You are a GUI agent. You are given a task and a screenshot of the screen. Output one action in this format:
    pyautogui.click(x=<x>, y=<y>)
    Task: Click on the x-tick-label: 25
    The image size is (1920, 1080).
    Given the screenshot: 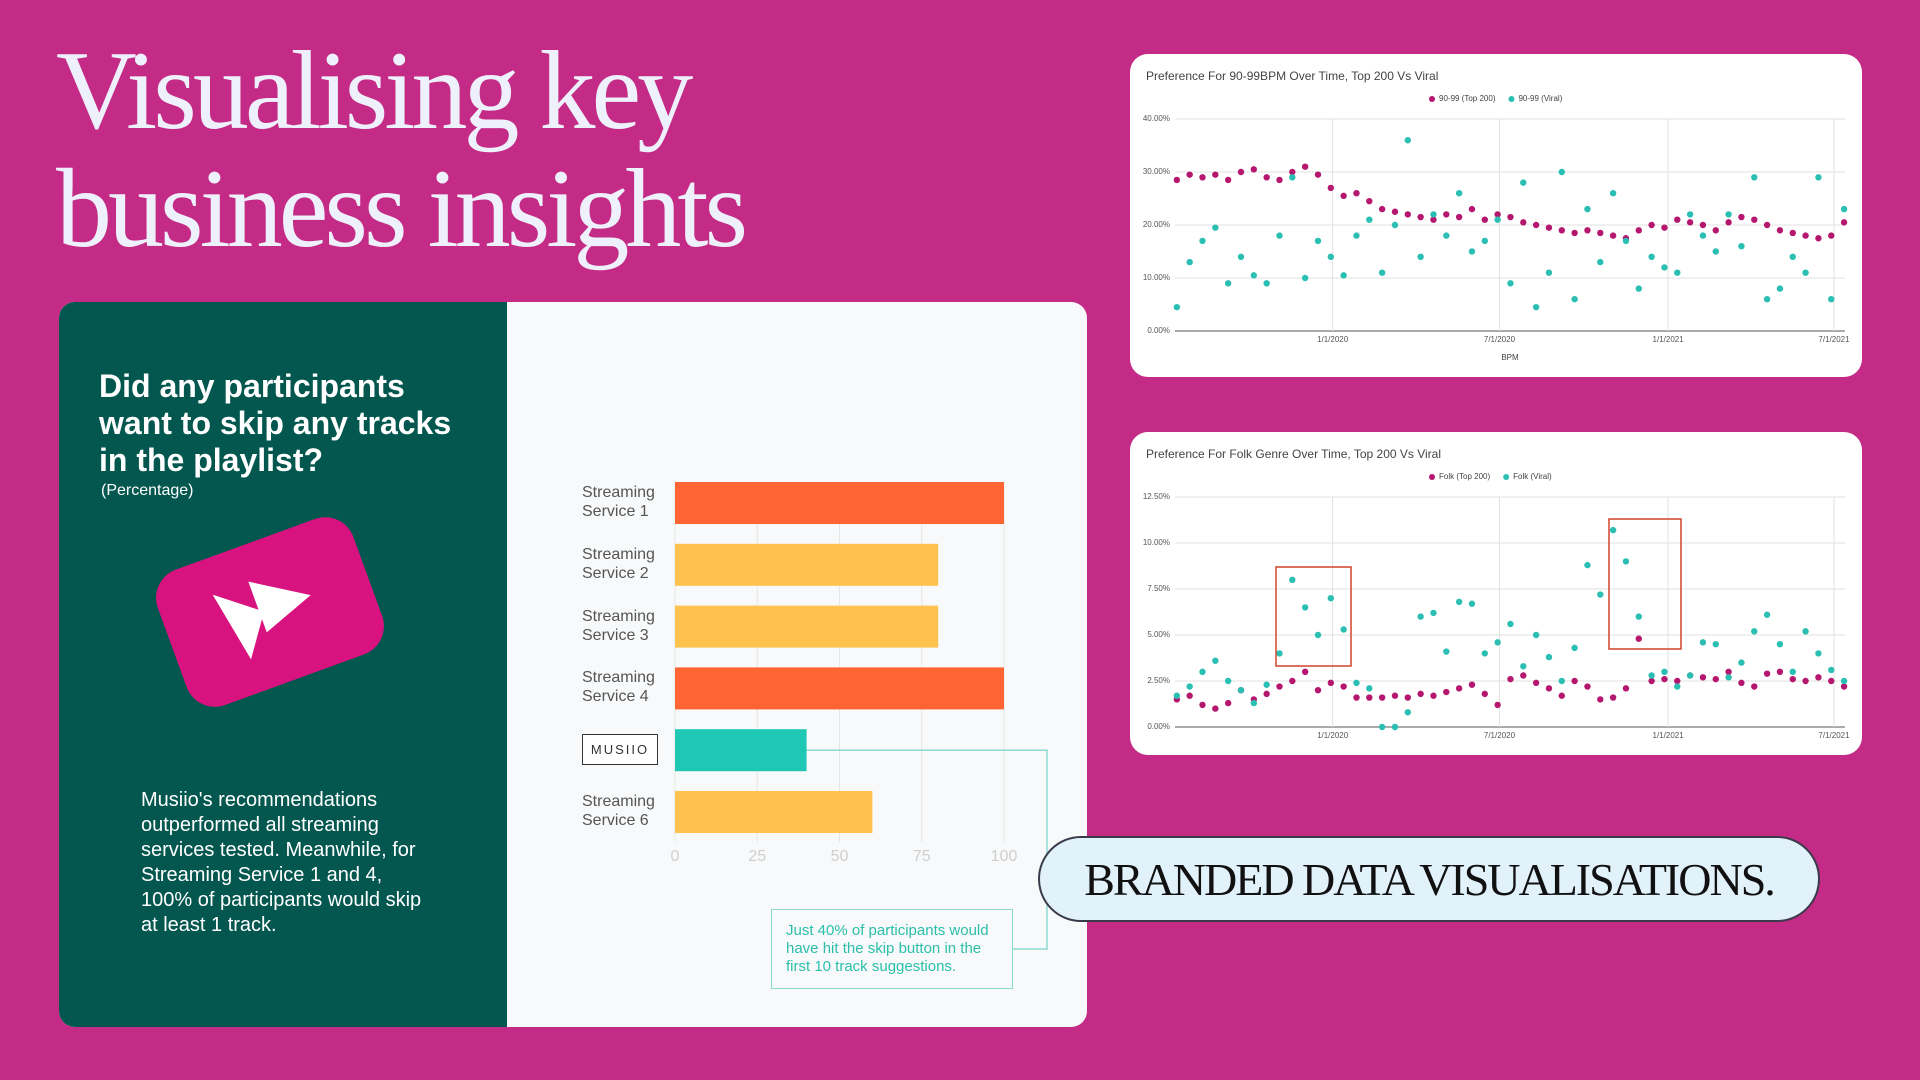 What is the action you would take?
    pyautogui.click(x=757, y=856)
    